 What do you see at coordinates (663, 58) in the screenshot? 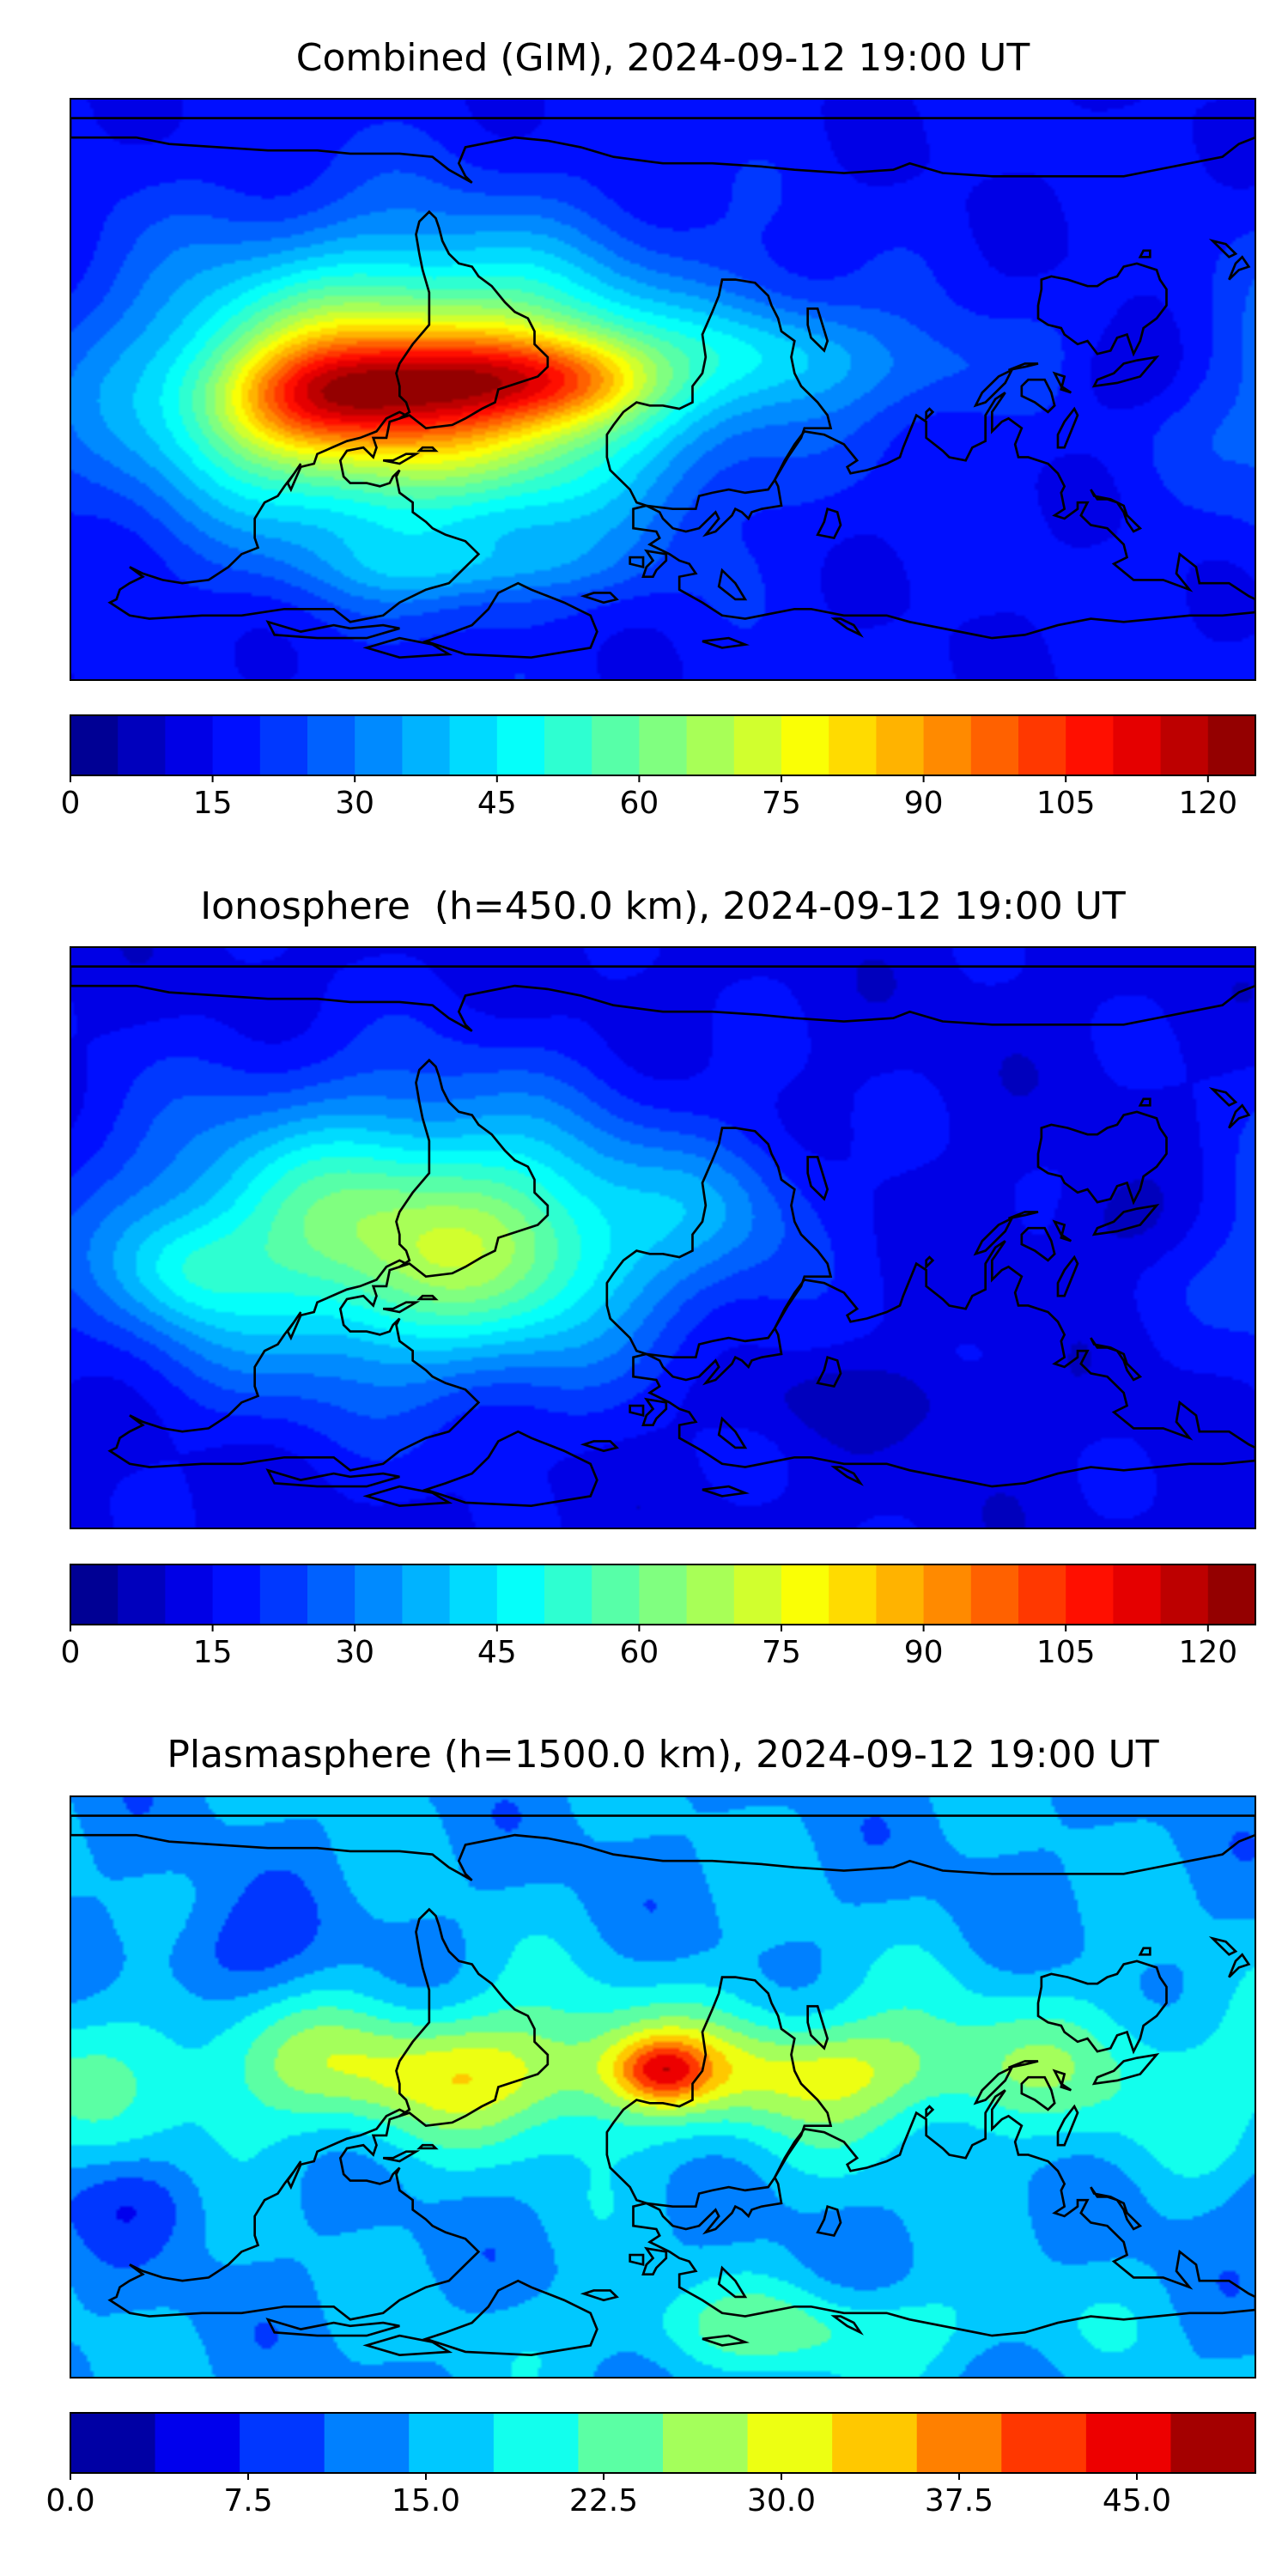
I see `panel-title: Combined (GIM), 2024-09-12 19:00 UT` at bounding box center [663, 58].